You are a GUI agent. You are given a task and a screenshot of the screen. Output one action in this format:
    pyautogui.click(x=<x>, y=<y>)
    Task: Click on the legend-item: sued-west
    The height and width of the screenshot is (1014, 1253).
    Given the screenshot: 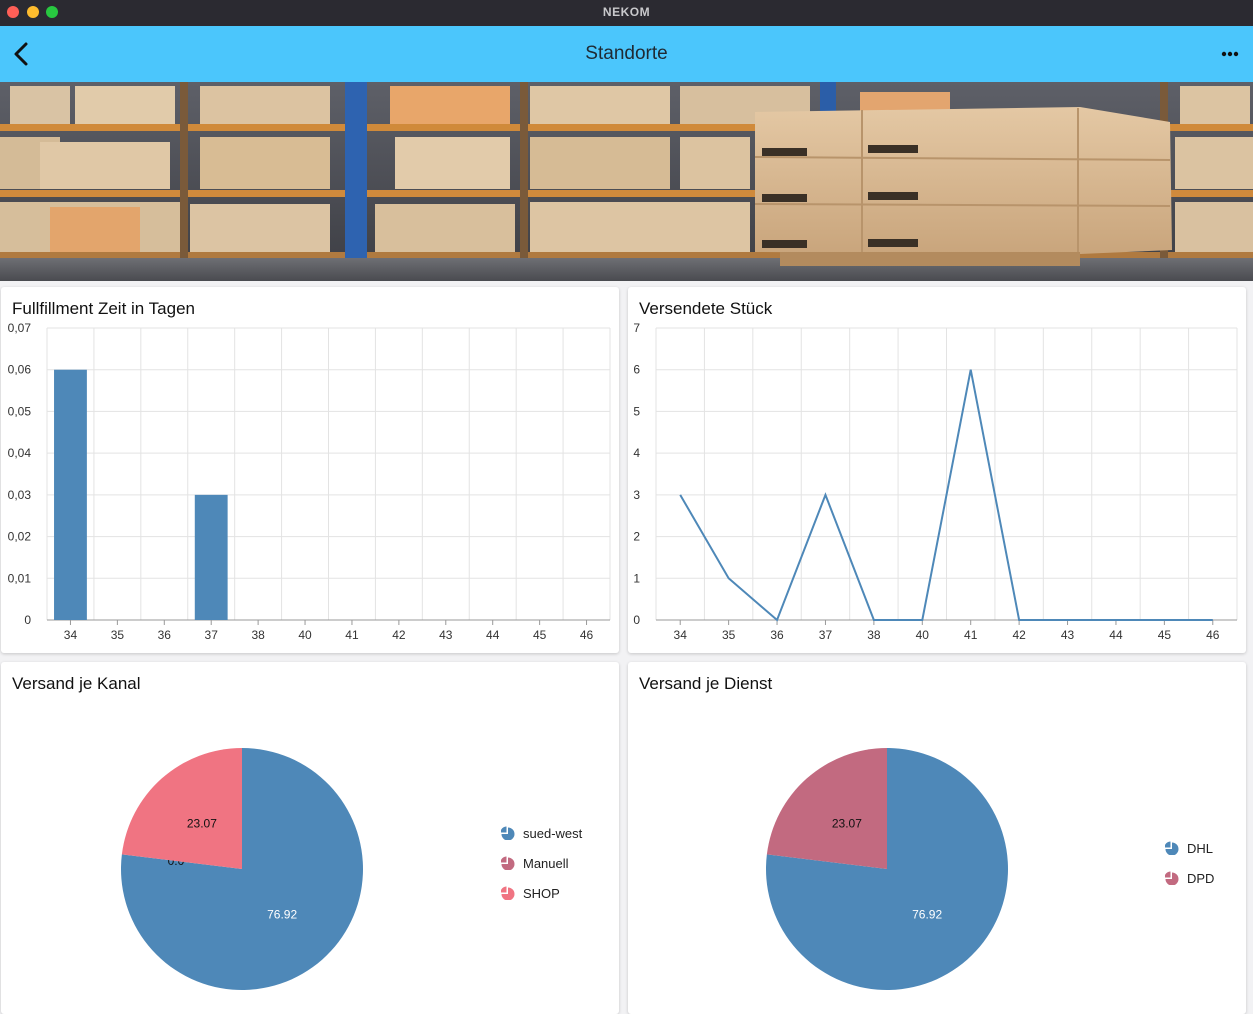 What is the action you would take?
    pyautogui.click(x=541, y=833)
    